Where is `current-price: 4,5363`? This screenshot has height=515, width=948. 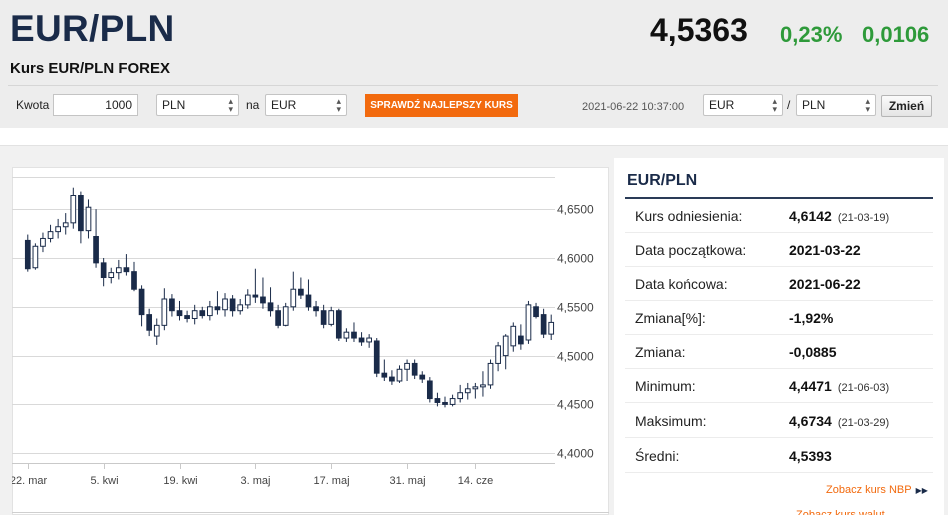
current-price: 4,5363 is located at coordinates (699, 30).